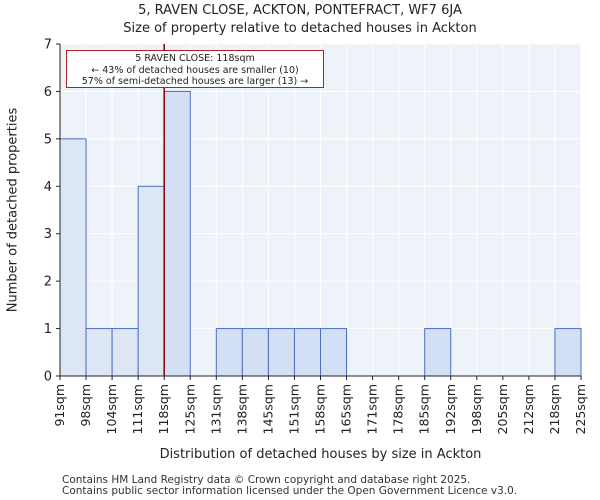 Image resolution: width=600 pixels, height=500 pixels. Describe the element at coordinates (293, 409) in the screenshot. I see `x-tick-label: 151sqm` at that location.